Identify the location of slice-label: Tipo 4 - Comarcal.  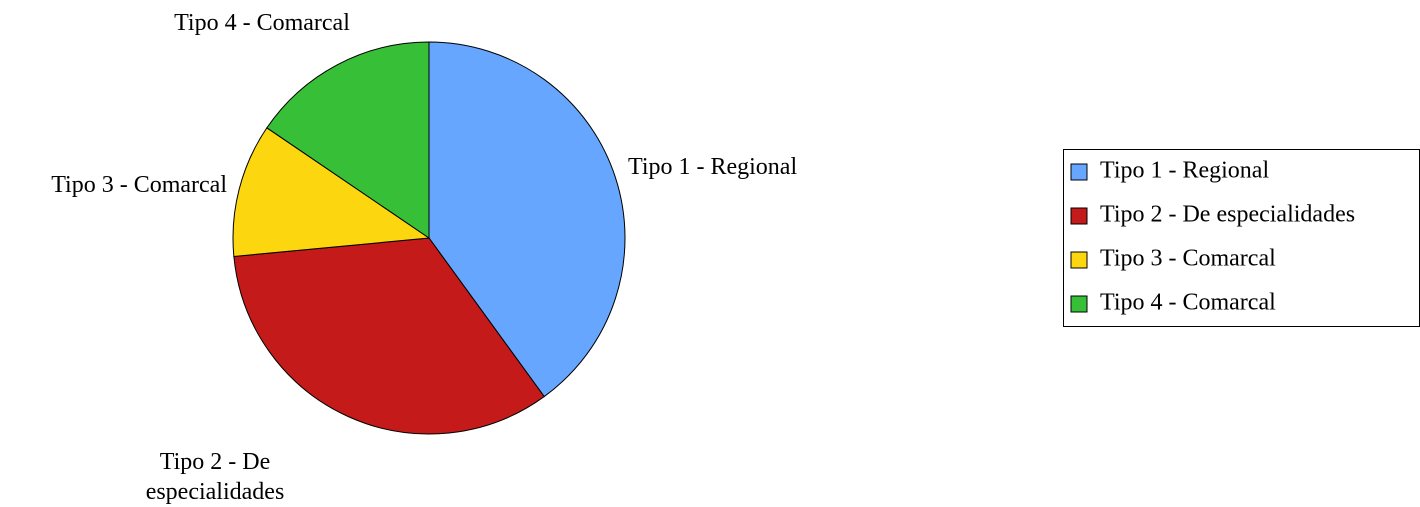
(262, 23).